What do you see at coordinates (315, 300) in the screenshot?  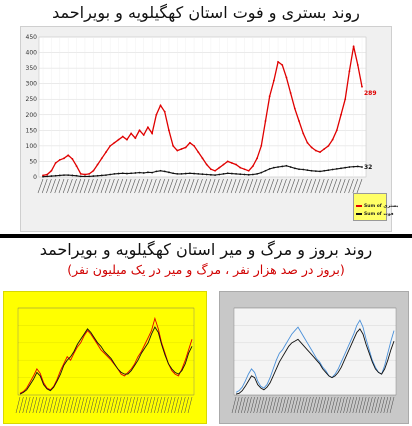 I see `mini-title-bar` at bounding box center [315, 300].